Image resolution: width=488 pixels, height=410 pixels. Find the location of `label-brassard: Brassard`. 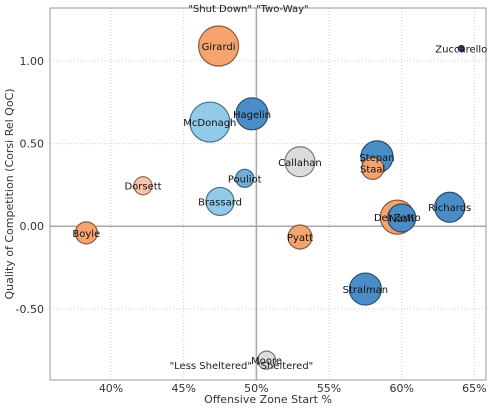

label-brassard: Brassard is located at coordinates (220, 202).